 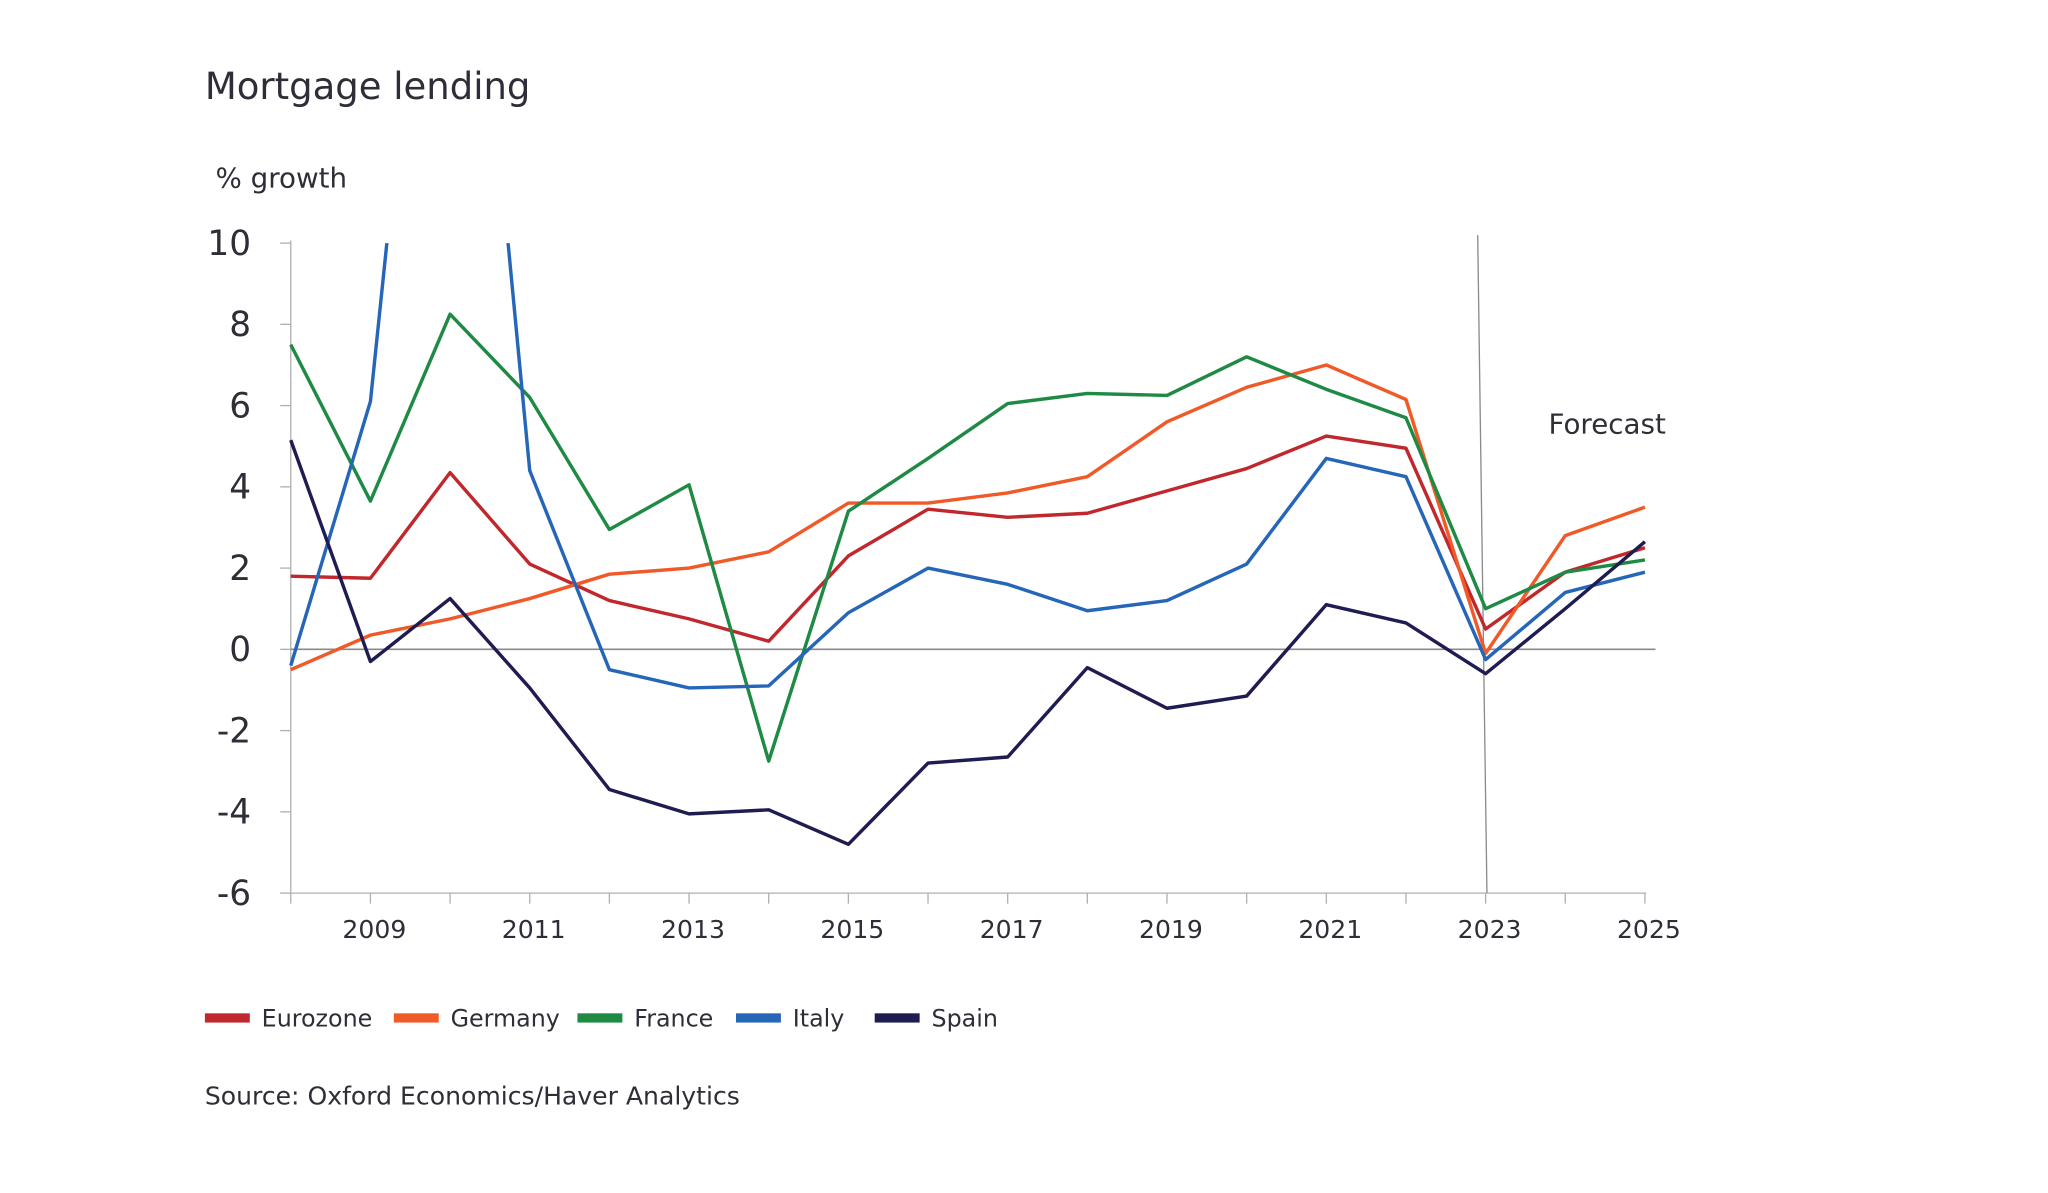 What do you see at coordinates (240, 650) in the screenshot?
I see `y-tick-label: 0` at bounding box center [240, 650].